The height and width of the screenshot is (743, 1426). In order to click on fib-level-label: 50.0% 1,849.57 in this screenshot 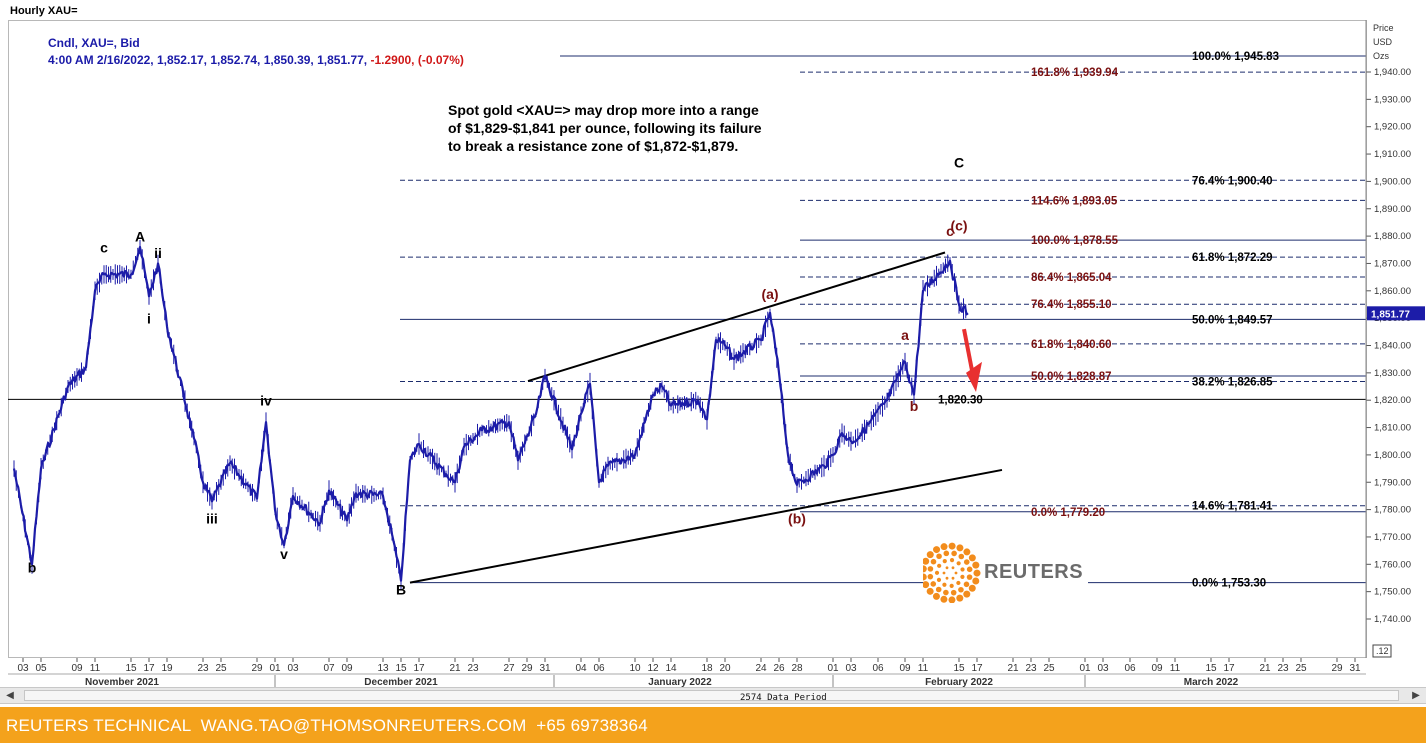, I will do `click(1232, 320)`.